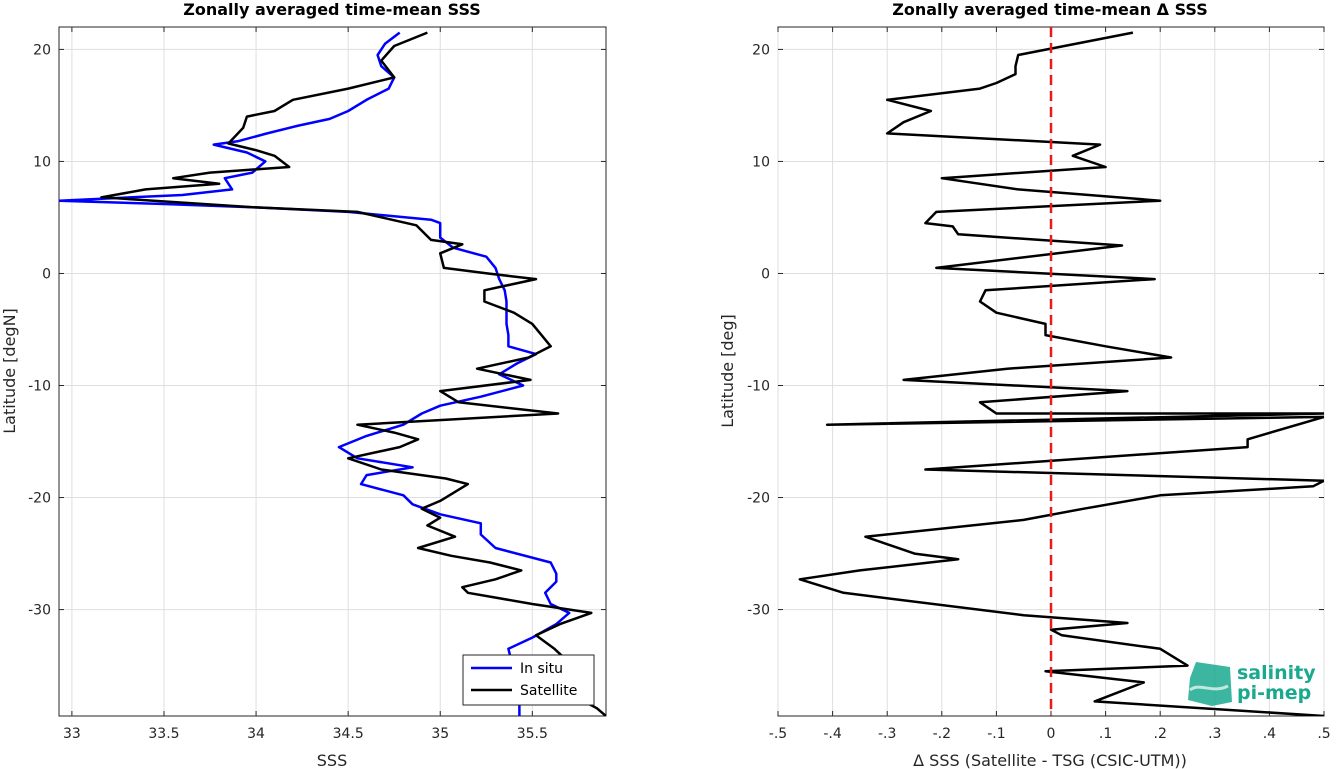 Image resolution: width=1336 pixels, height=769 pixels. I want to click on x-tick-label: -.2, so click(942, 734).